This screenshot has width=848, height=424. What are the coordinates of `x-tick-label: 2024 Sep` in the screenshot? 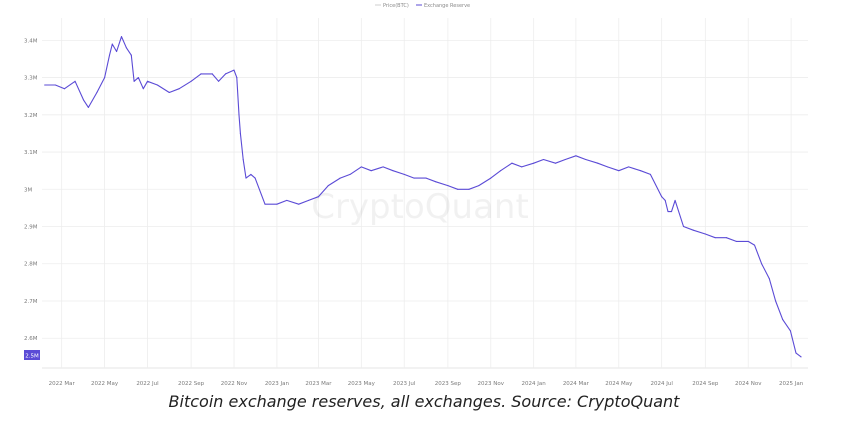 It's located at (705, 384).